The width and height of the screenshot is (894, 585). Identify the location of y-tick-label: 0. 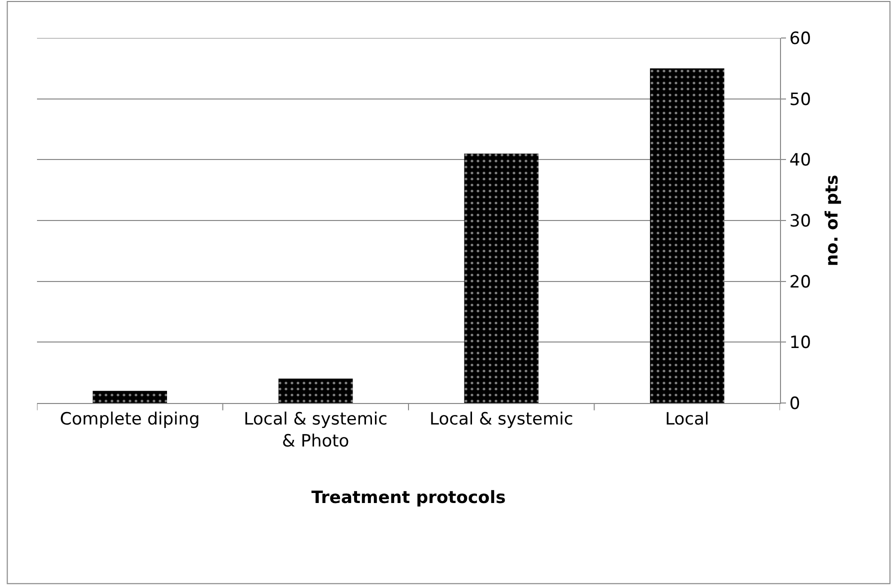
(794, 404).